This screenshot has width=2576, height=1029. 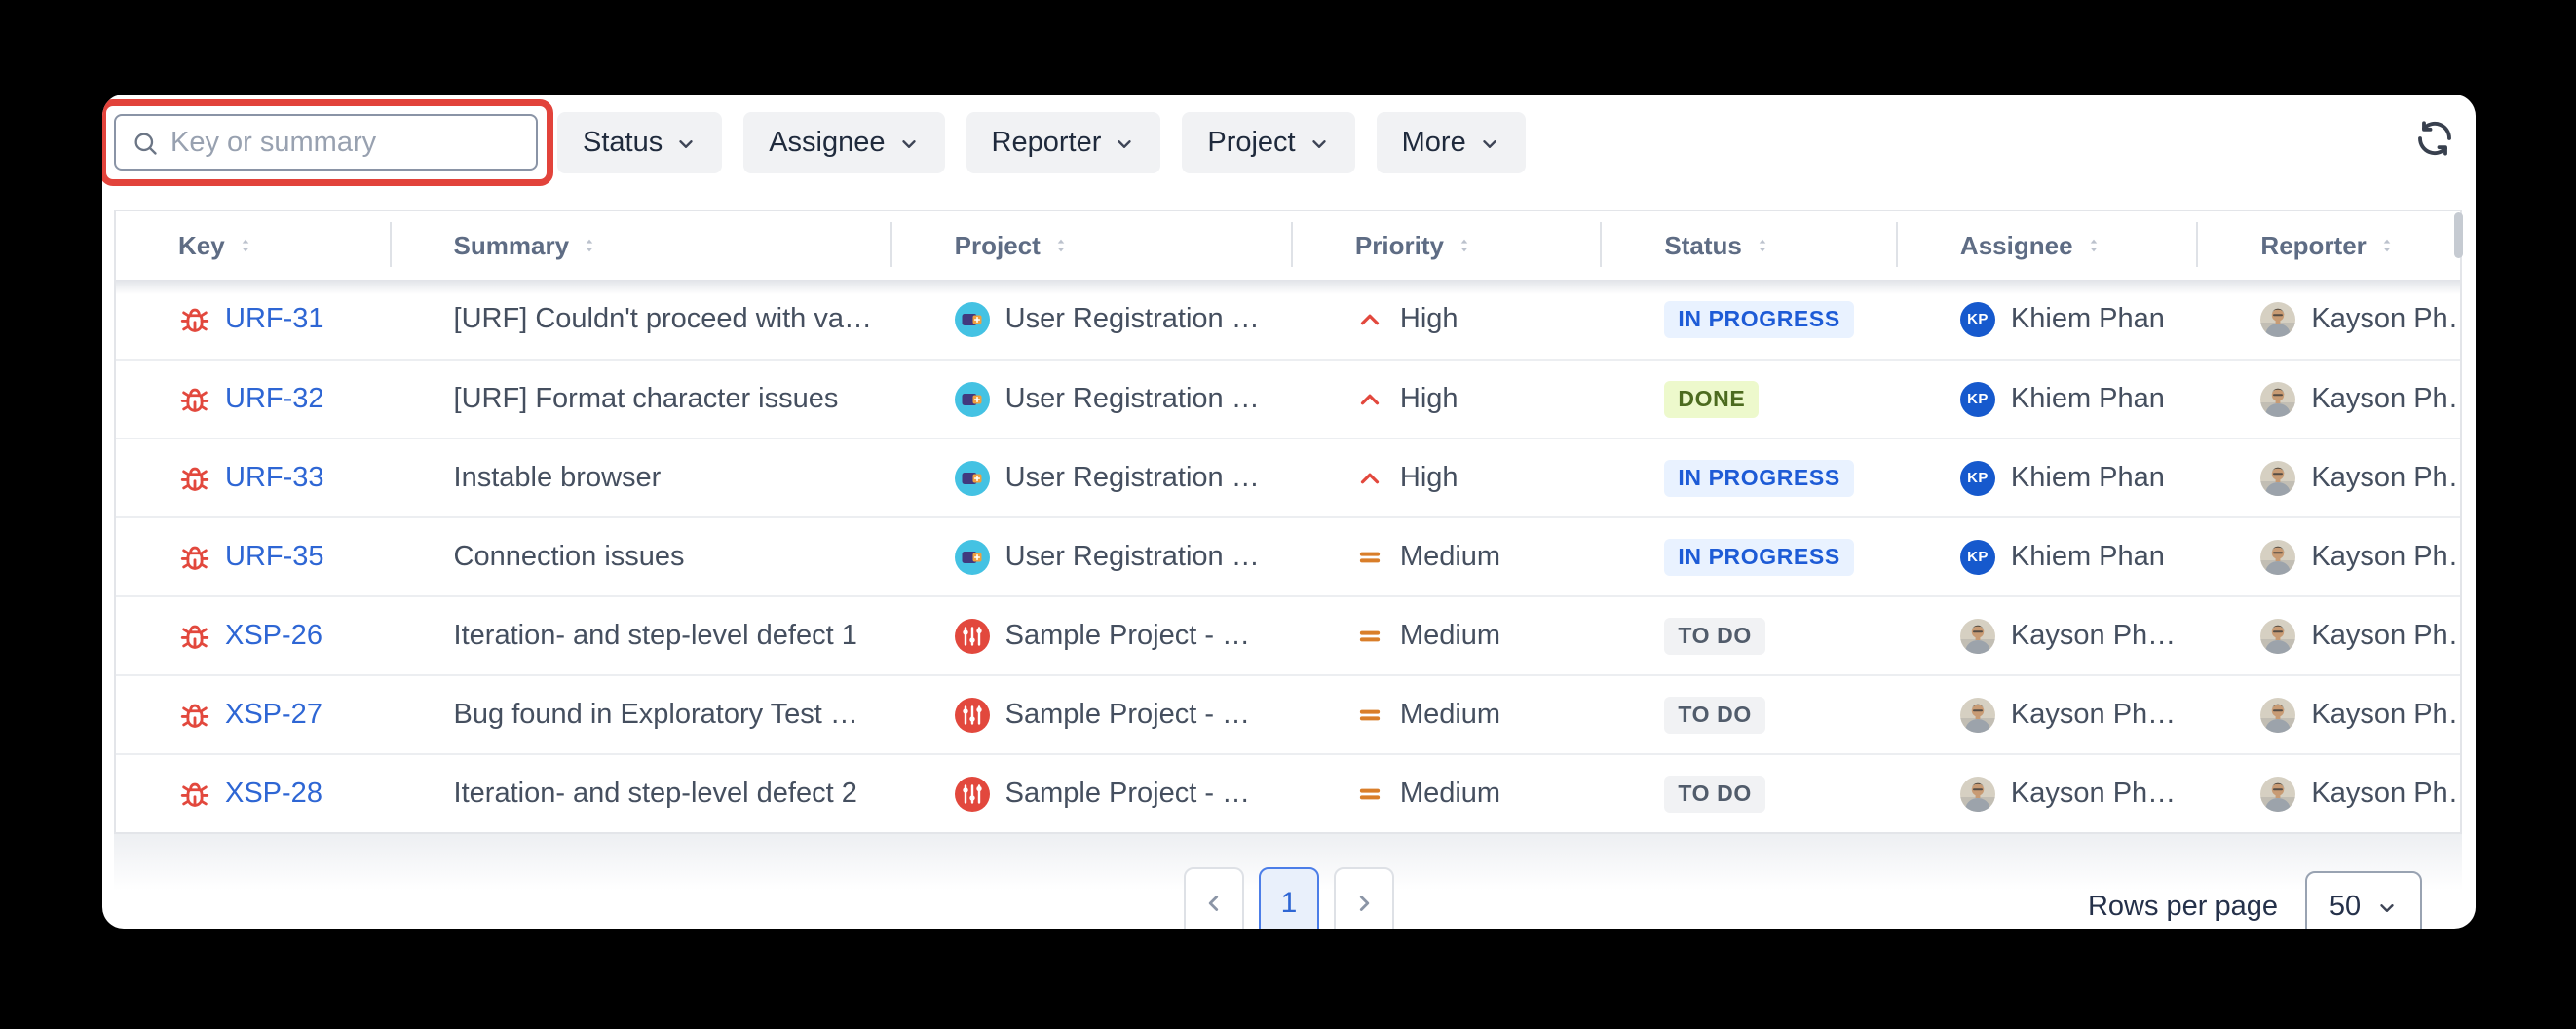 What do you see at coordinates (1289, 898) in the screenshot?
I see `page-1-button: 1` at bounding box center [1289, 898].